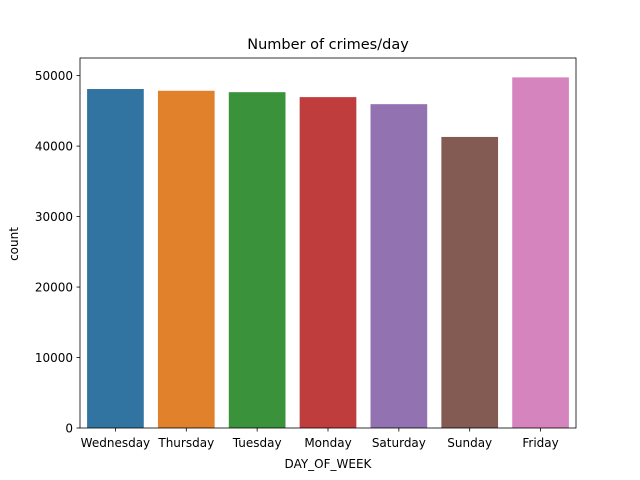 Image resolution: width=640 pixels, height=480 pixels. What do you see at coordinates (57, 252) in the screenshot?
I see `y-axis-ticks: 0 10000 20000 30000 40000 50000` at bounding box center [57, 252].